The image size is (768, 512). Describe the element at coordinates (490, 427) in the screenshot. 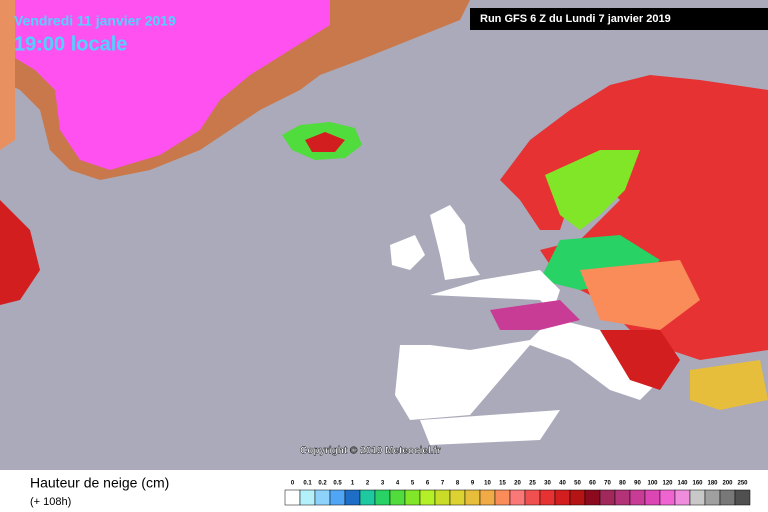

I see `north-africa` at that location.